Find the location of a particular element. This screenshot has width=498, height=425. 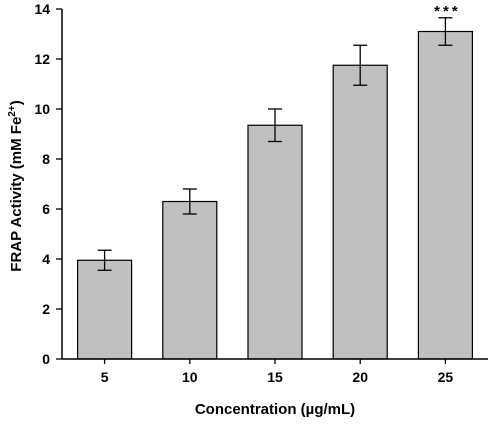

y-tick-label-12: 12 is located at coordinates (42, 59).